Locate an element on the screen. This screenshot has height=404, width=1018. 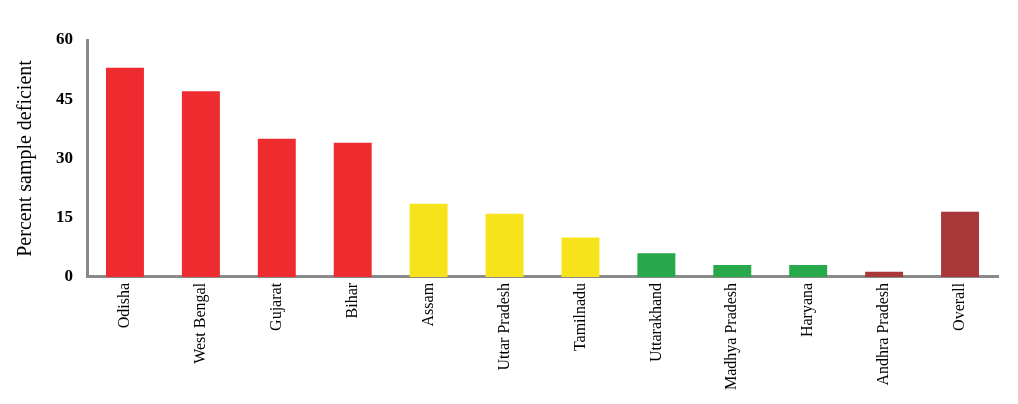
y-tick-label: 15 is located at coordinates (64, 217).